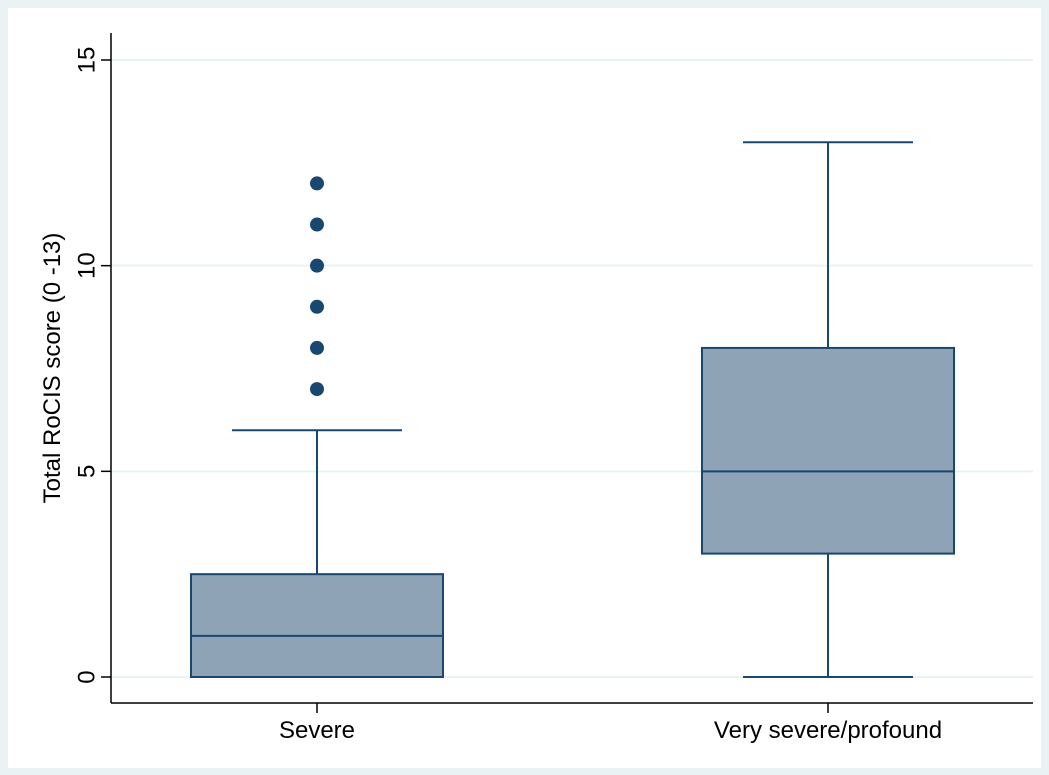  Describe the element at coordinates (828, 730) in the screenshot. I see `x-tick-label: Very severe/profound` at that location.